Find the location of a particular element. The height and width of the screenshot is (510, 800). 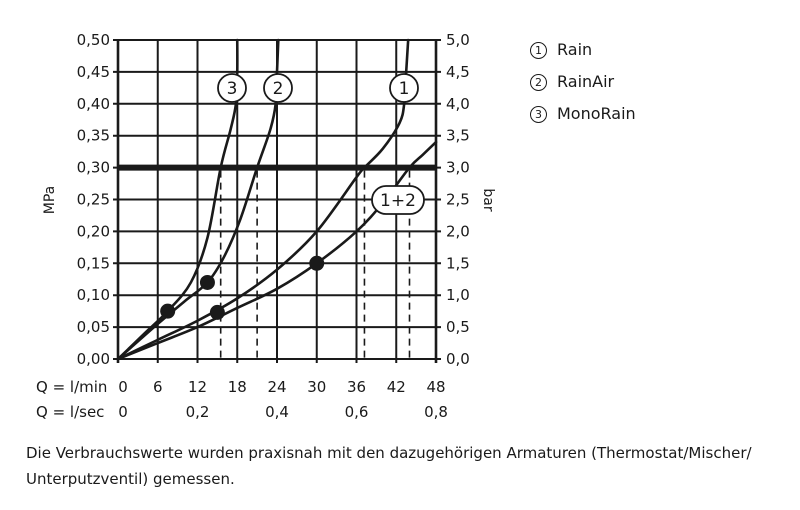

svg-text: 0,25 is located at coordinates (93, 200).